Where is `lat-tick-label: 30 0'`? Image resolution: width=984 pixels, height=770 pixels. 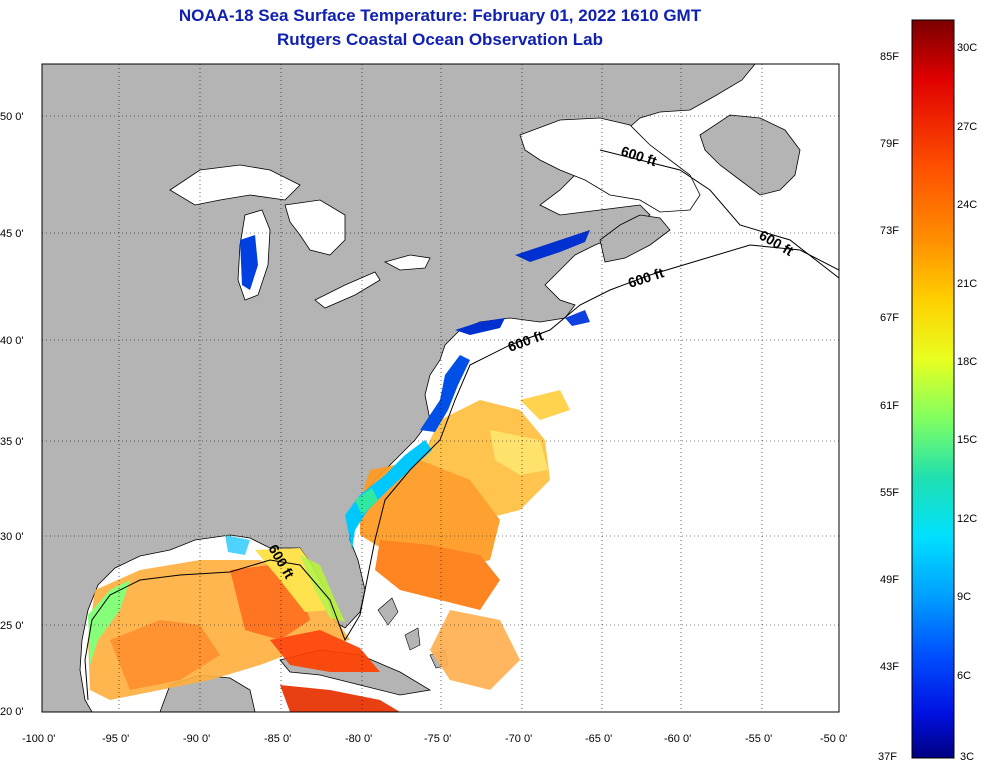 lat-tick-label: 30 0' is located at coordinates (12, 537).